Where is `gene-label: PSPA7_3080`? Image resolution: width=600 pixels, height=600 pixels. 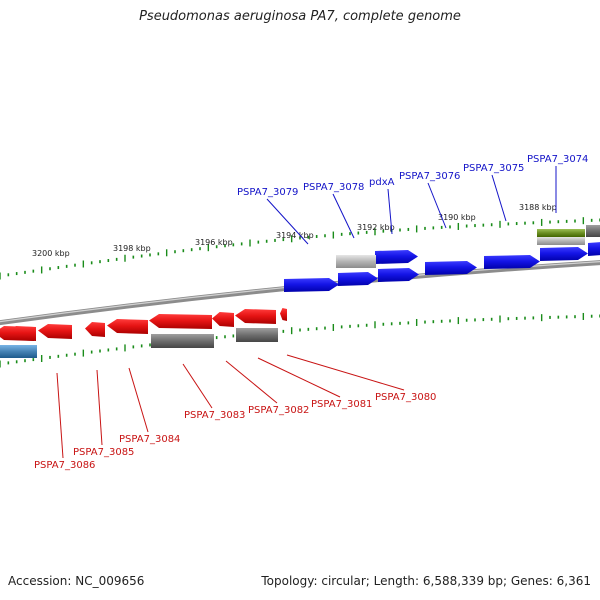
gene-label: PSPA7_3080 is located at coordinates (405, 397).